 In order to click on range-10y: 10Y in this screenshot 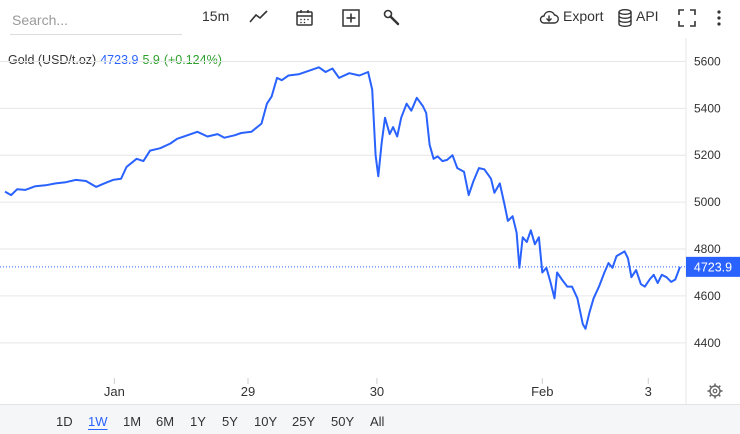, I will do `click(266, 421)`.